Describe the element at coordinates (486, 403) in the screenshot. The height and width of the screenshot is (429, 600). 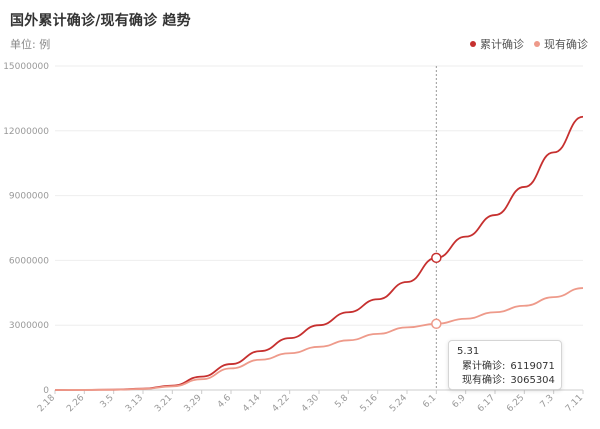
I see `x-tick-label: 6.17` at that location.